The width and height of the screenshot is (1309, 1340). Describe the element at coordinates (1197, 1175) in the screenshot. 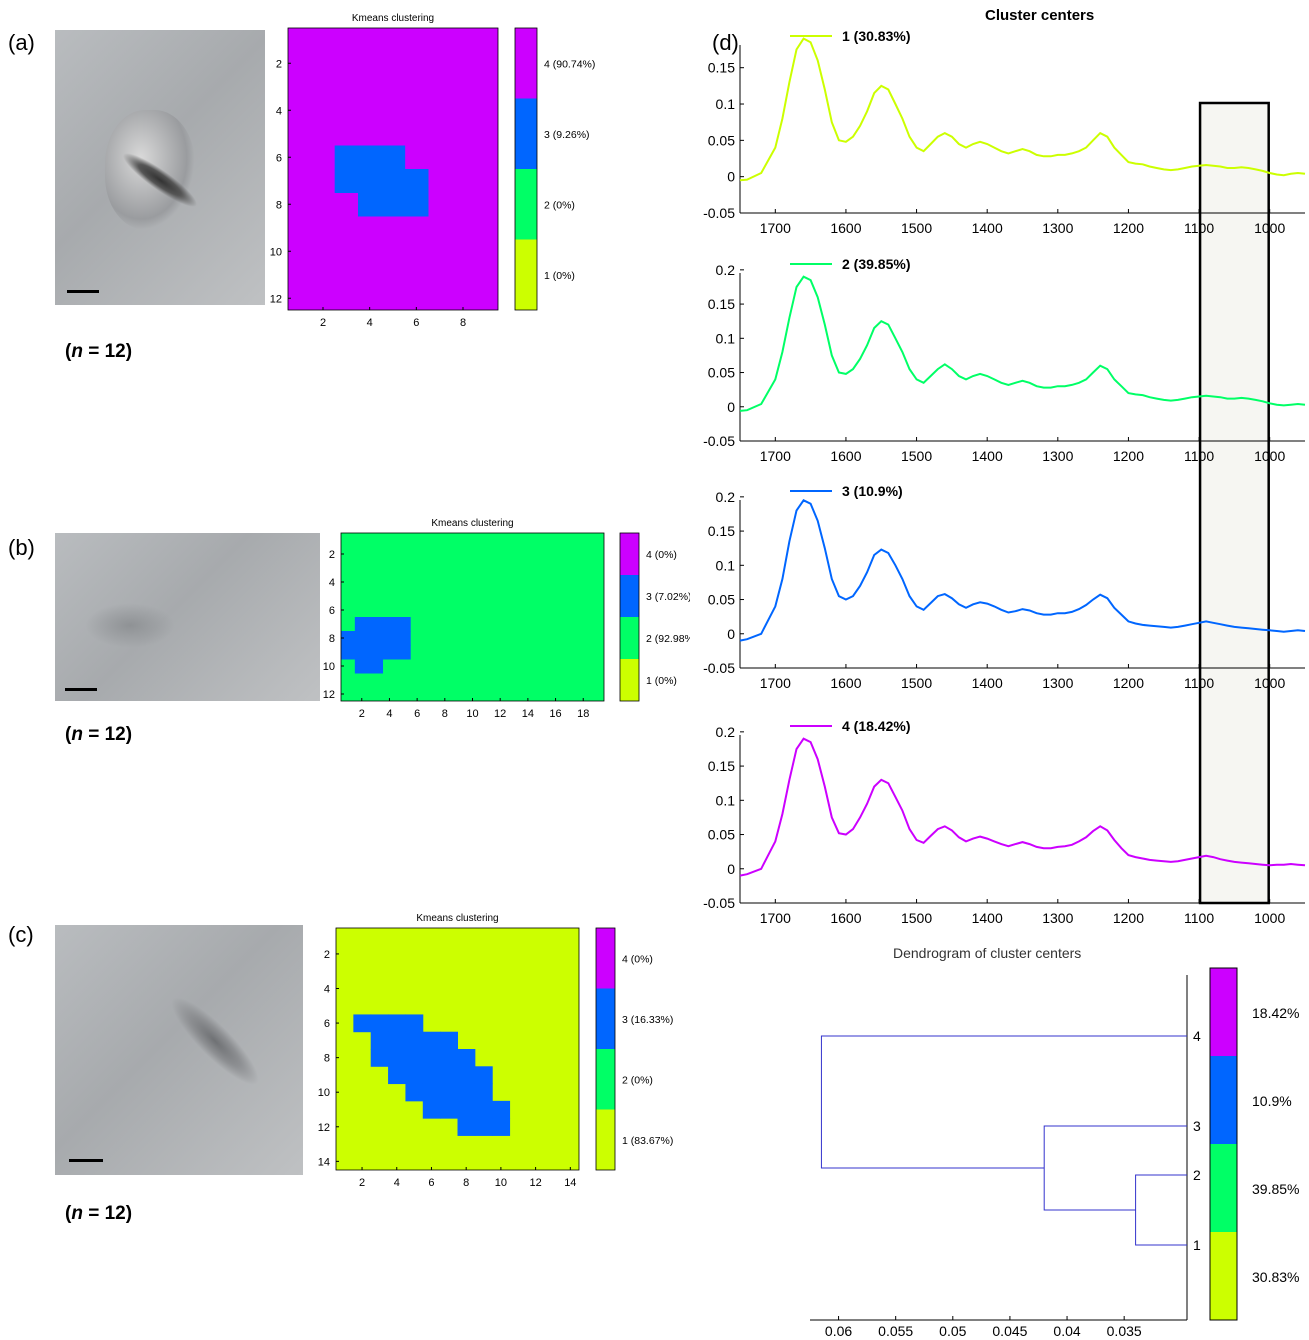

I see `leaf-label: 2` at that location.